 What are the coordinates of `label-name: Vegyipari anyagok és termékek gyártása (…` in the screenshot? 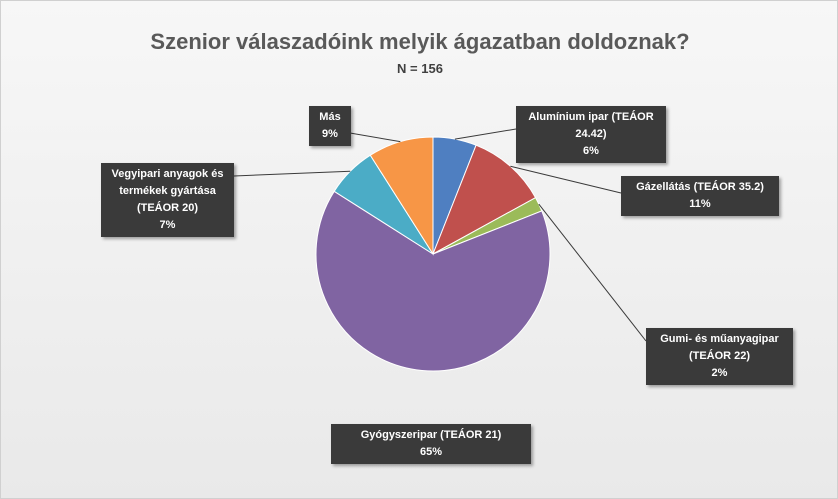 It's located at (167, 191).